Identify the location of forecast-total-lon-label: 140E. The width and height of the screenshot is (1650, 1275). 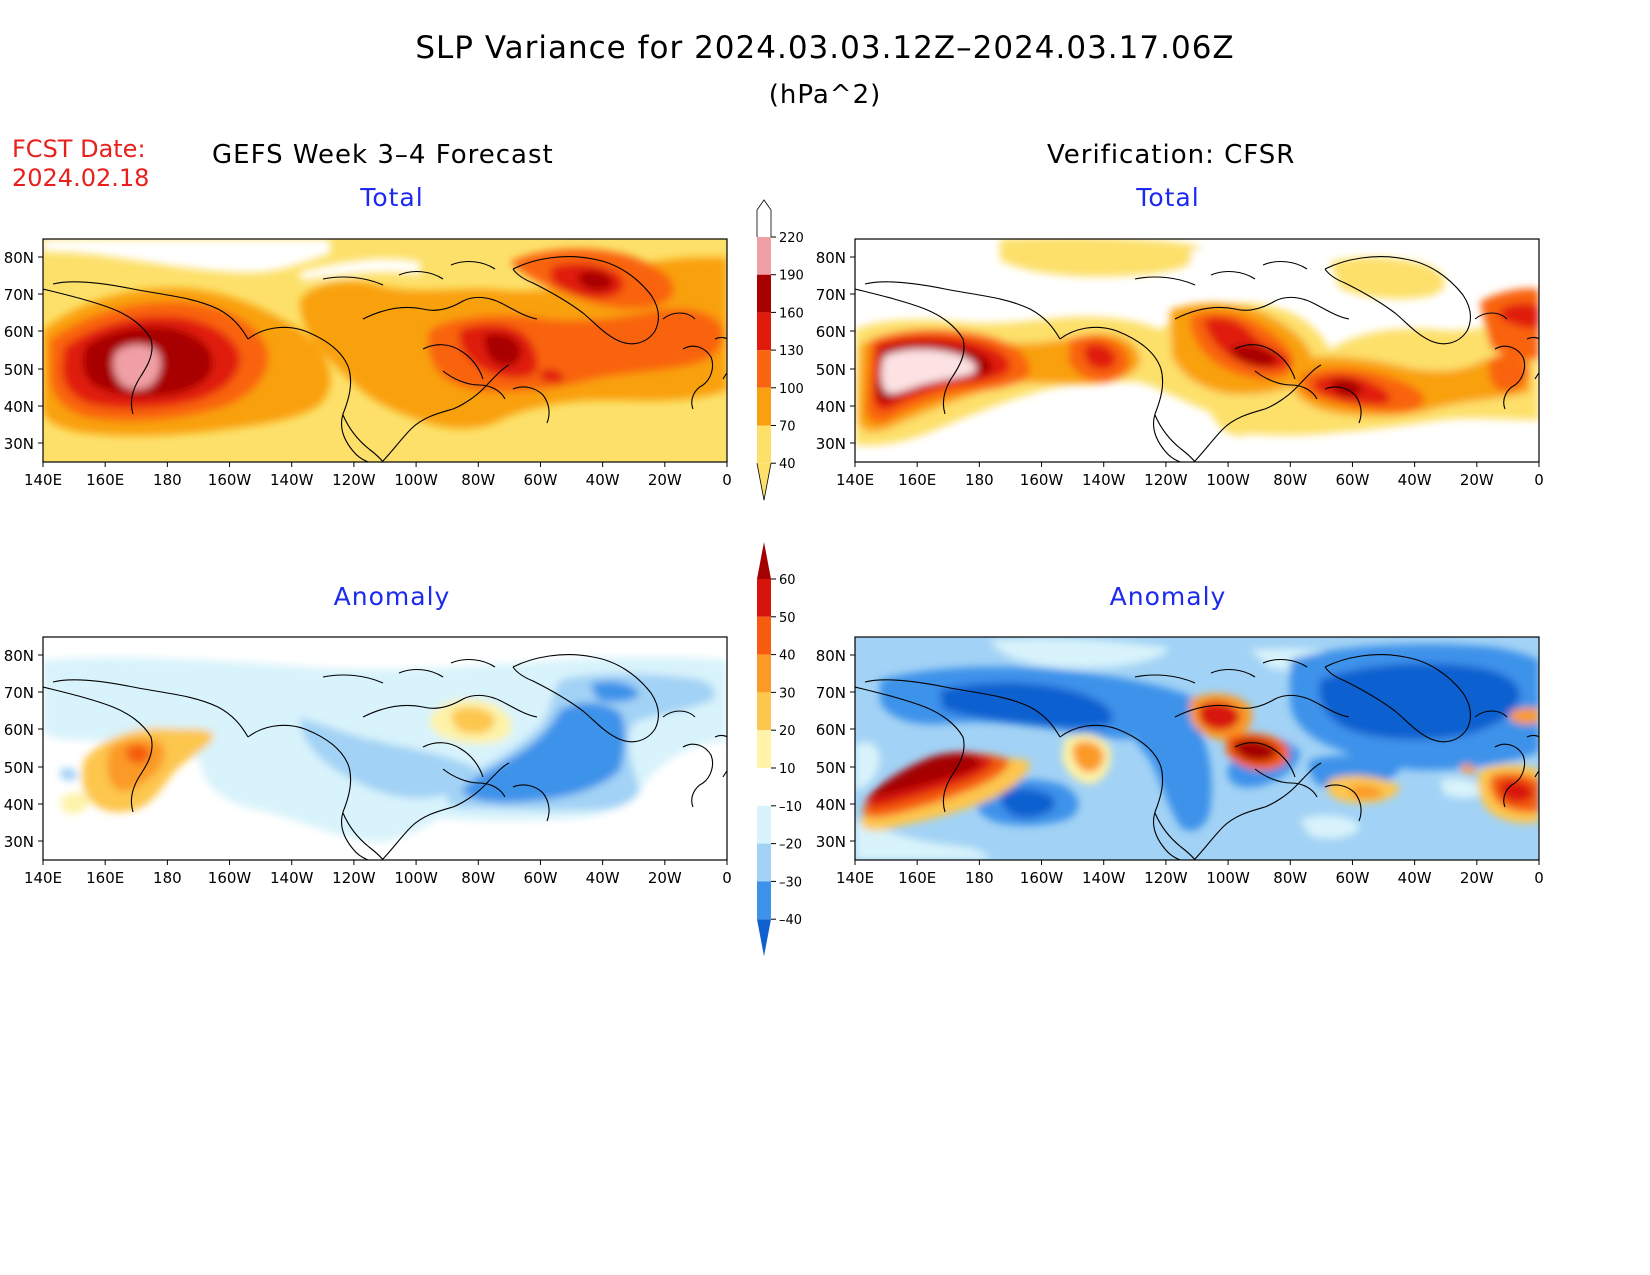
(43, 480).